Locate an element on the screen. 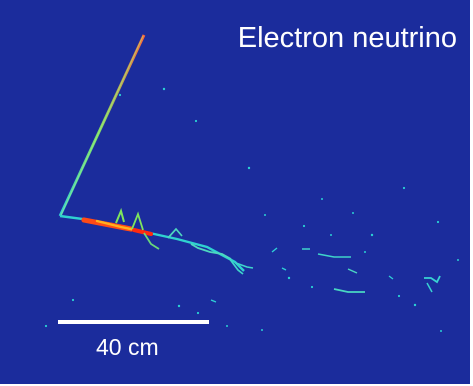 The height and width of the screenshot is (386, 473). shower-secondary-hotspot is located at coordinates (142, 232).